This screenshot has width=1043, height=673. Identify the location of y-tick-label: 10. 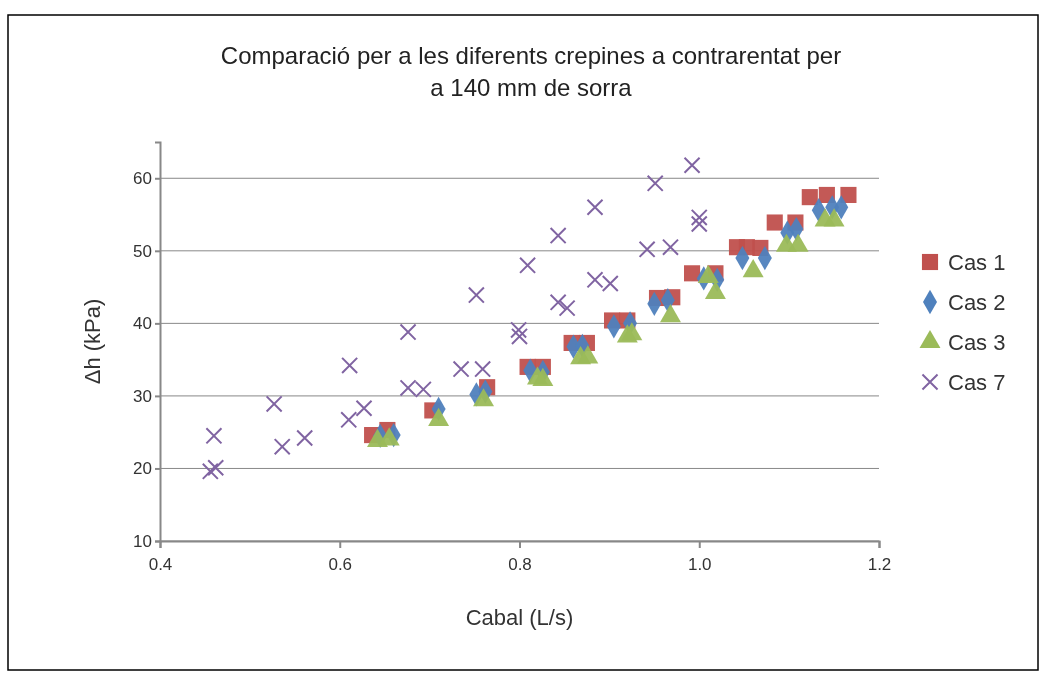
(142, 541).